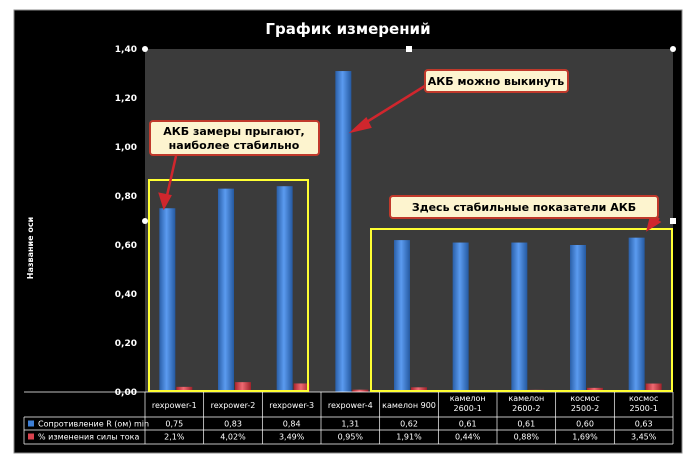 Image resolution: width=700 pixels, height=463 pixels. I want to click on category-label: rexpower-4, so click(350, 405).